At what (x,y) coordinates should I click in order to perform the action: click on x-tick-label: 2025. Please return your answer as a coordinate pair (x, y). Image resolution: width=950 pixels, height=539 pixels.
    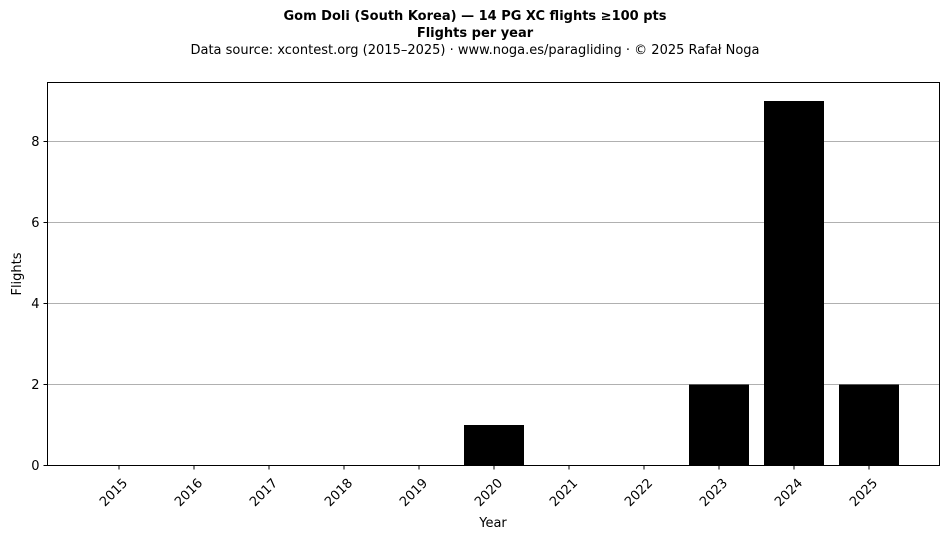
    Looking at the image, I should click on (864, 493).